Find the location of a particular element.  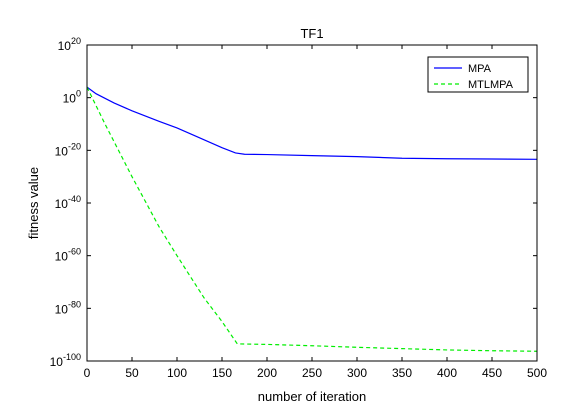

x-tick-label: 300 is located at coordinates (357, 373).